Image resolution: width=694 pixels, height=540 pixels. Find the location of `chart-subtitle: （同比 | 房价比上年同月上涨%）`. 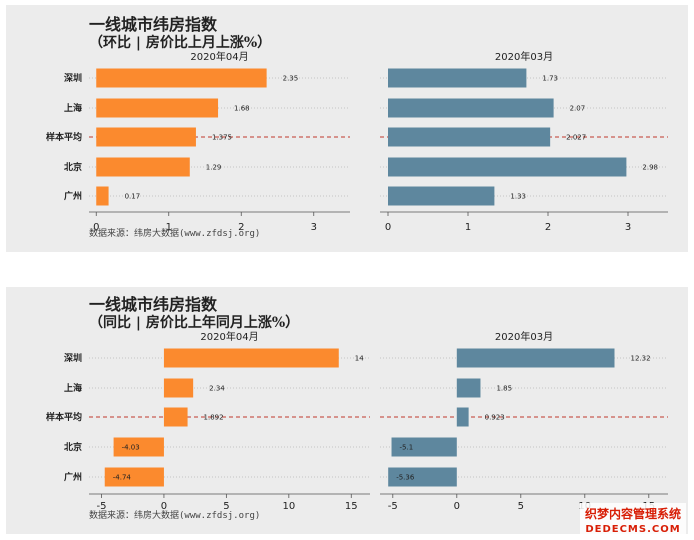

chart-subtitle: （同比 | 房价比上年同月上涨%） is located at coordinates (194, 322).